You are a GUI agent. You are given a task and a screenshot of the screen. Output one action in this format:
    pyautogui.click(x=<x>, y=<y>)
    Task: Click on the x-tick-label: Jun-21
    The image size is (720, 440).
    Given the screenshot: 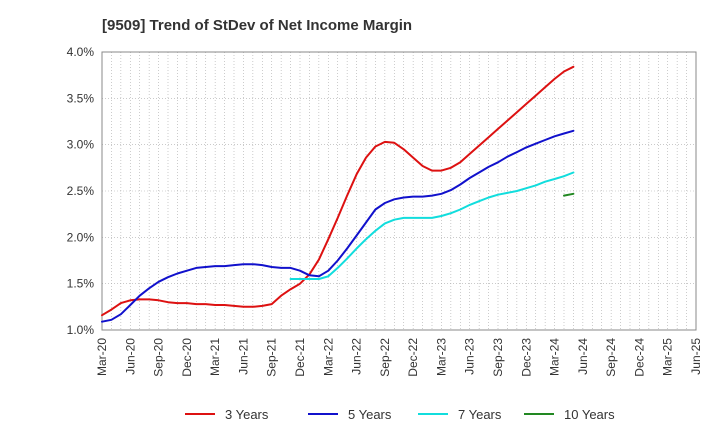 What is the action you would take?
    pyautogui.click(x=243, y=356)
    